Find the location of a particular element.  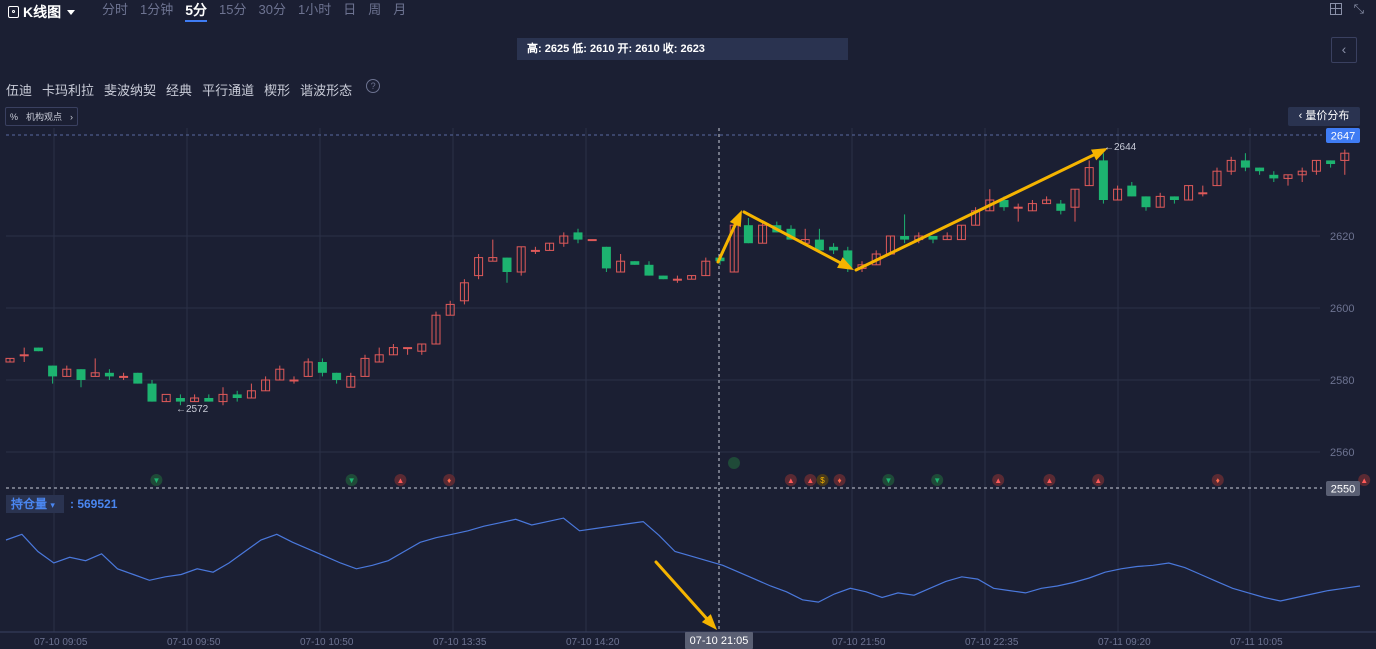

arrow-up-1-head is located at coordinates (735, 219).